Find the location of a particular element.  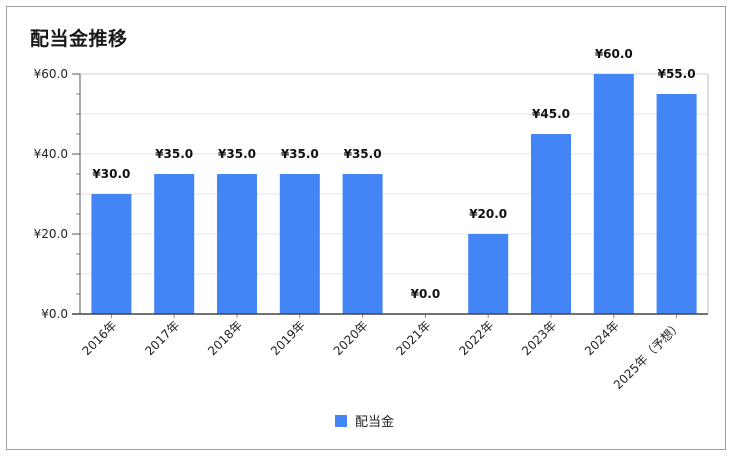

y-axis: ¥0.0 ¥20.0 ¥40.0 ¥60.0 is located at coordinates (57, 194).